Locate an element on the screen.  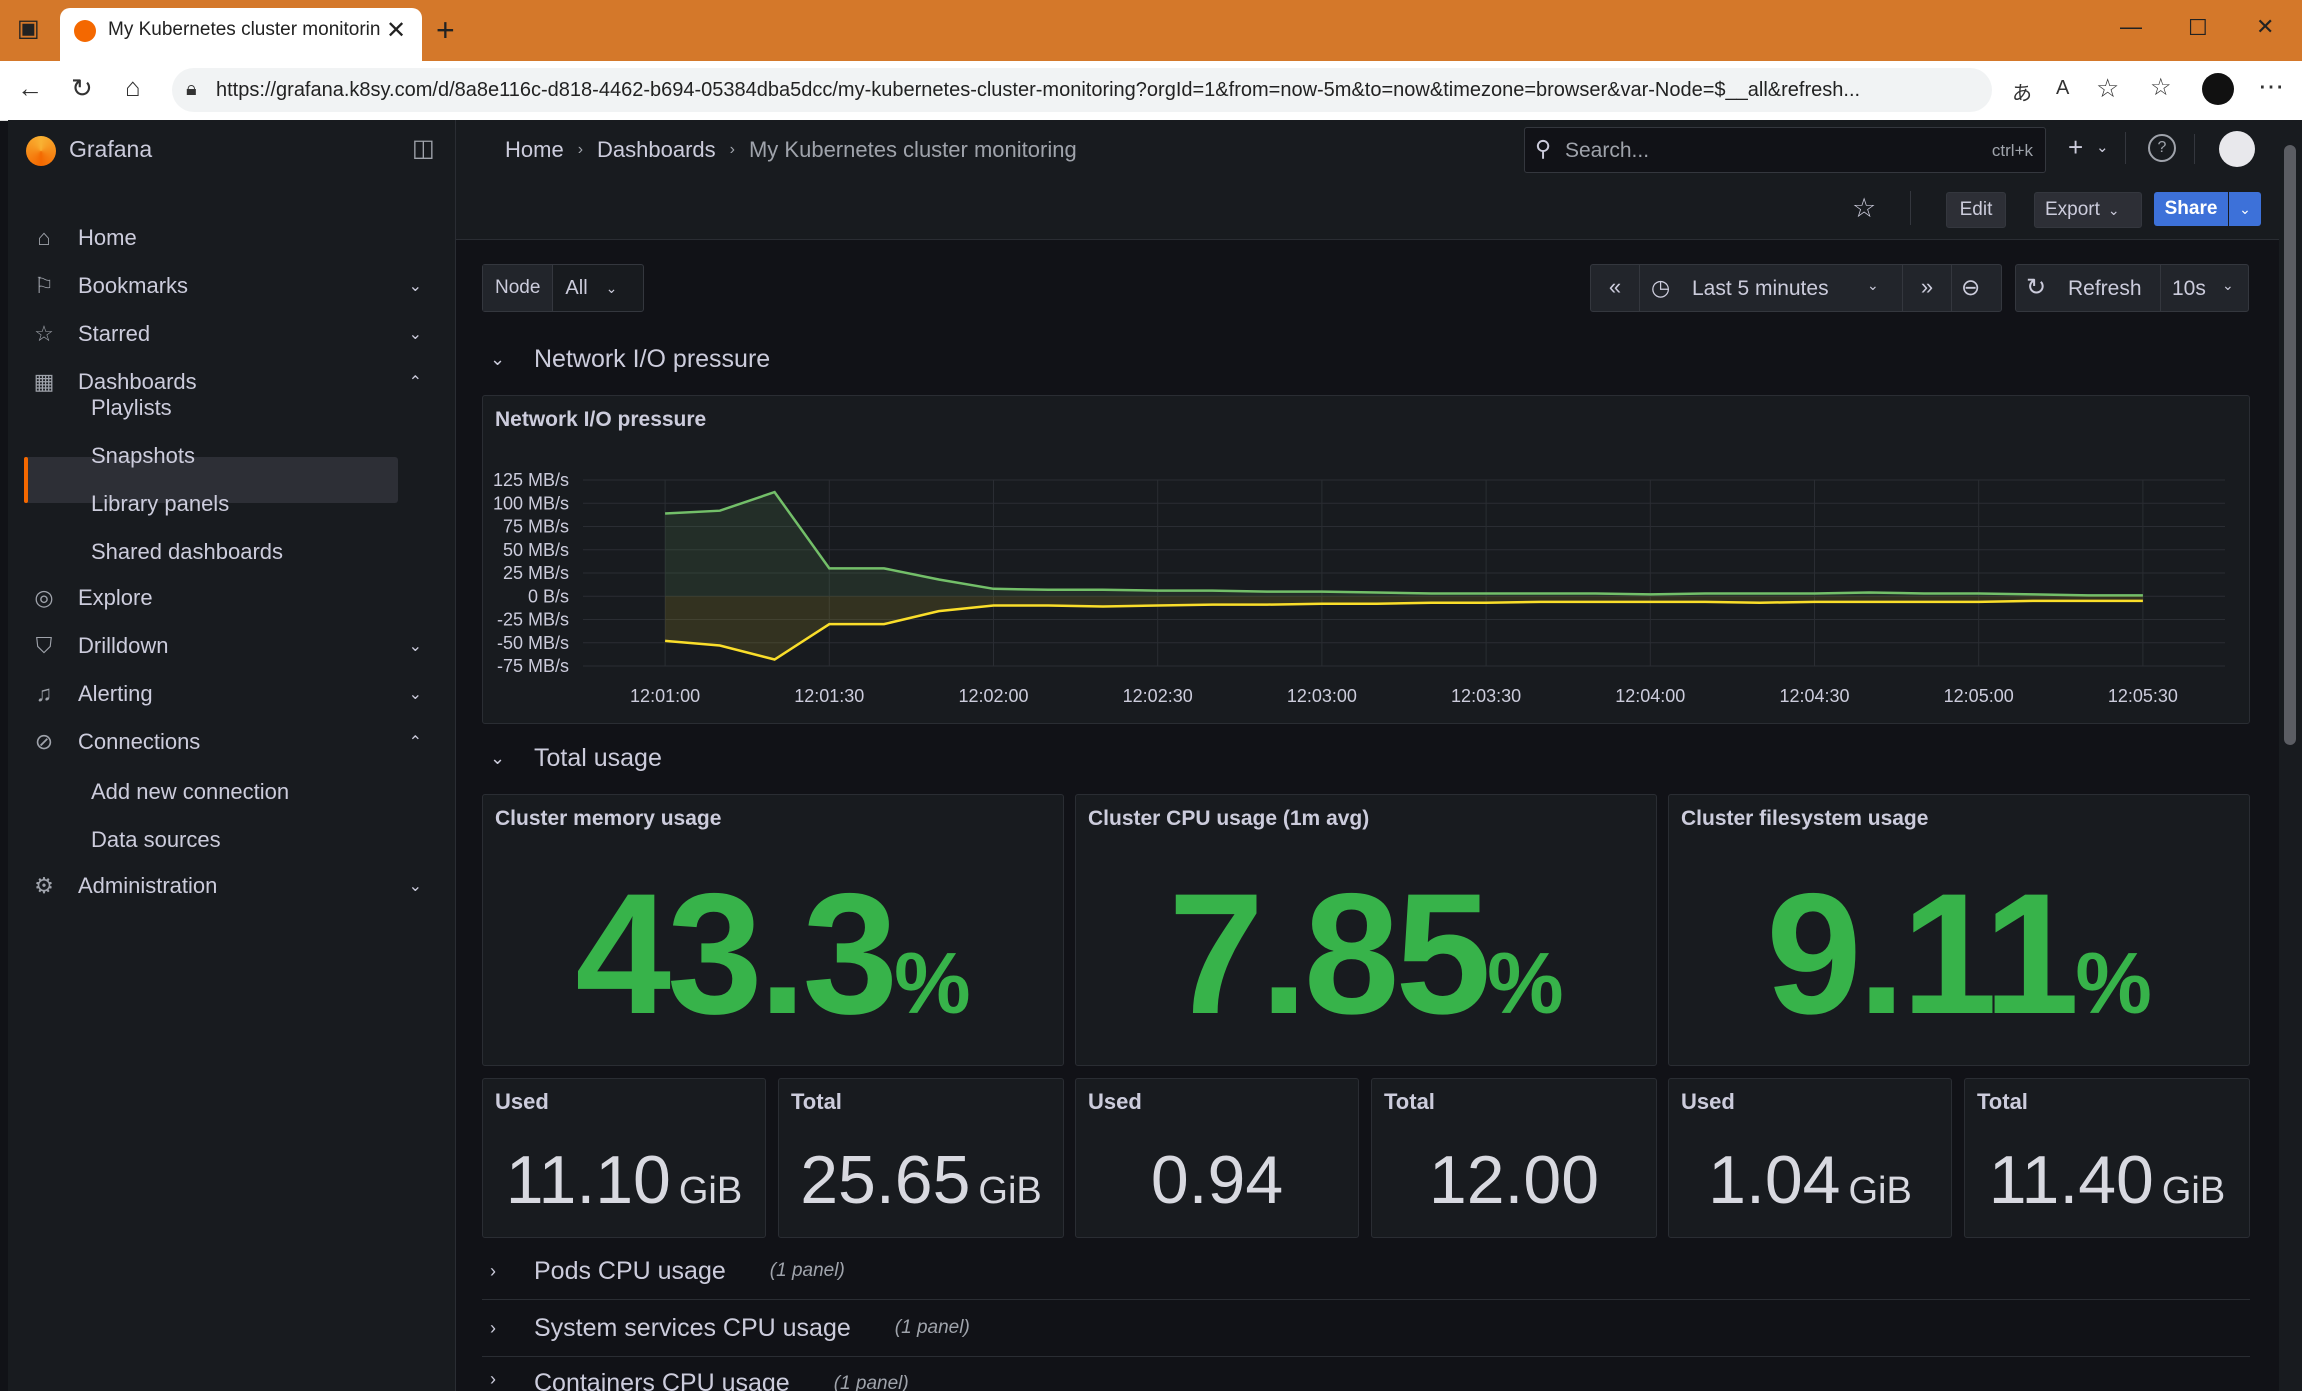
panel-cluster-cpu: Cluster CPU usage (1m avg) 7.85% is located at coordinates (1366, 930).